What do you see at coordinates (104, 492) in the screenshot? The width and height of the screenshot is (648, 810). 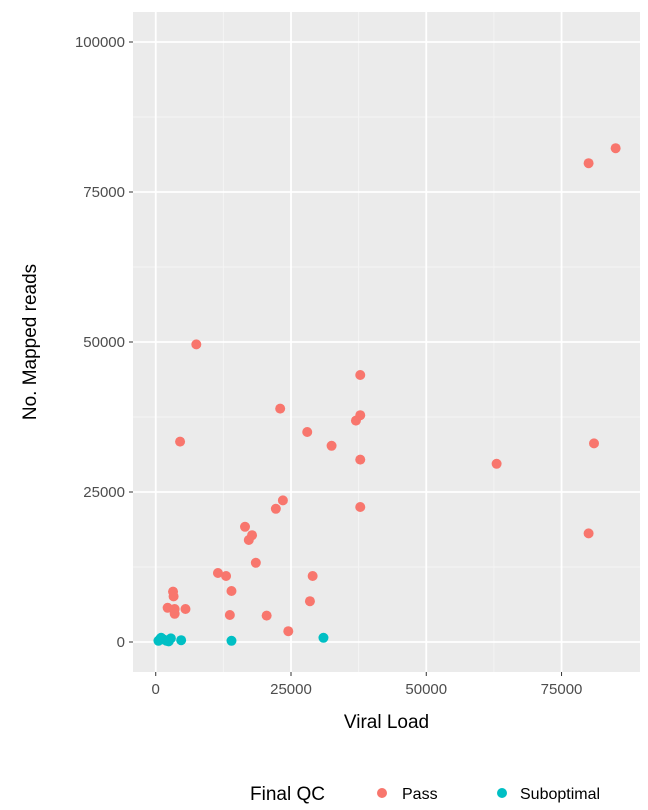 I see `y-tick-label: 25000` at bounding box center [104, 492].